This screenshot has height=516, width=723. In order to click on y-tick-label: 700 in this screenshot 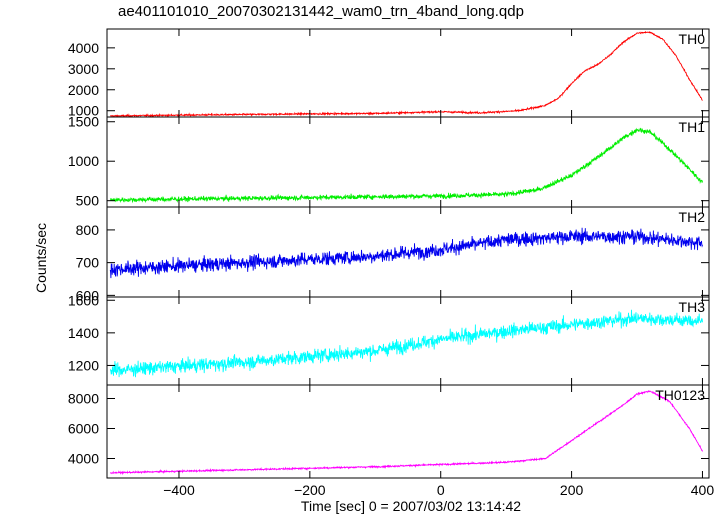, I will do `click(88, 263)`.